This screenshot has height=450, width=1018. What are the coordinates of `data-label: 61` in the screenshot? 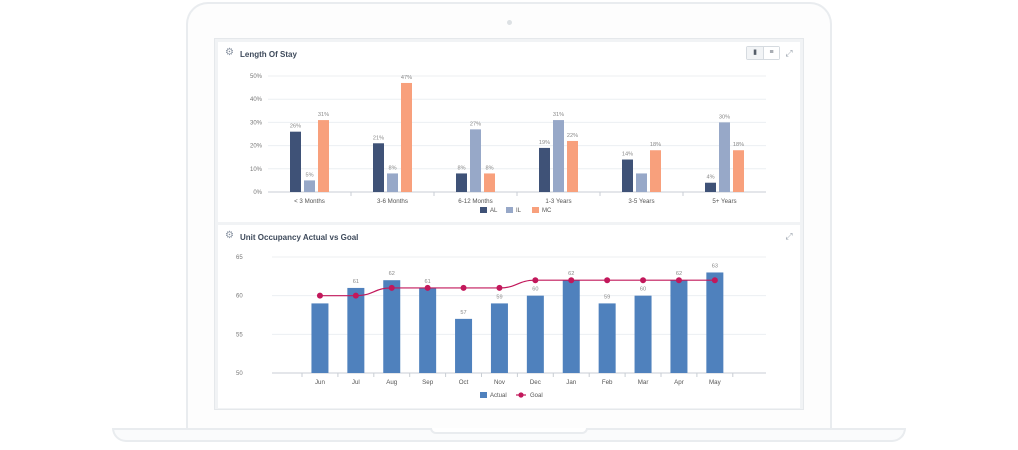 It's located at (356, 282).